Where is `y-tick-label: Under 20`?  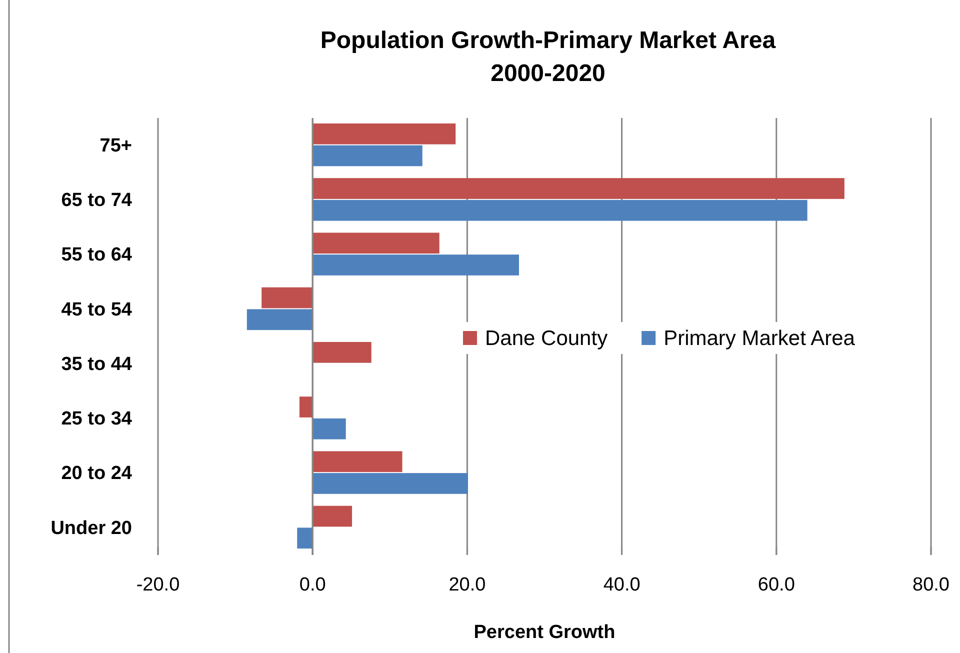 y-tick-label: Under 20 is located at coordinates (91, 528).